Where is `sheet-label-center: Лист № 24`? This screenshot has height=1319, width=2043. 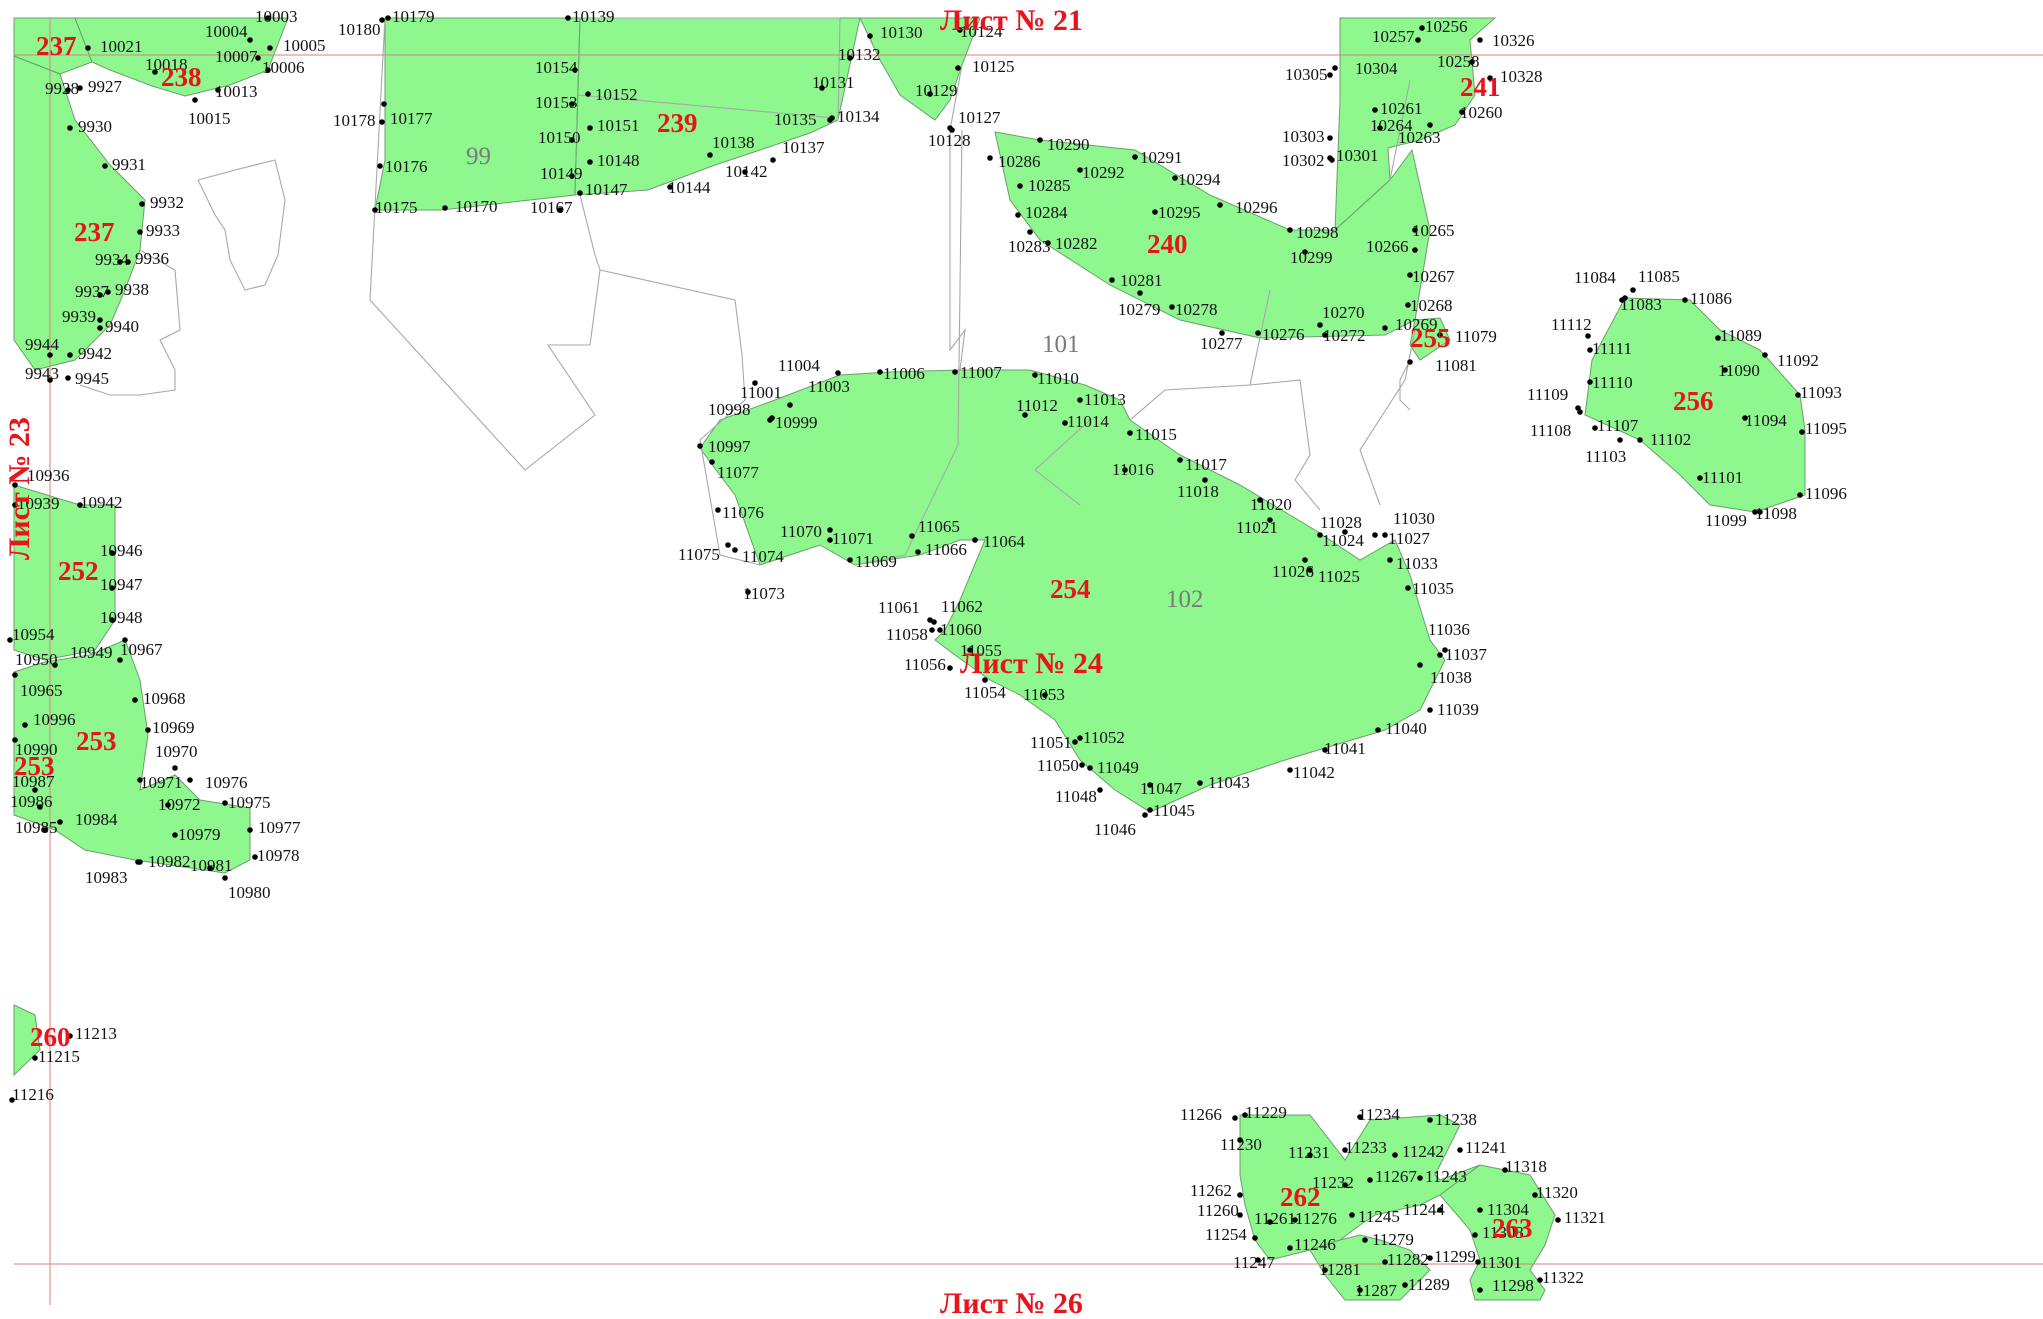
sheet-label-center: Лист № 24 is located at coordinates (1031, 663).